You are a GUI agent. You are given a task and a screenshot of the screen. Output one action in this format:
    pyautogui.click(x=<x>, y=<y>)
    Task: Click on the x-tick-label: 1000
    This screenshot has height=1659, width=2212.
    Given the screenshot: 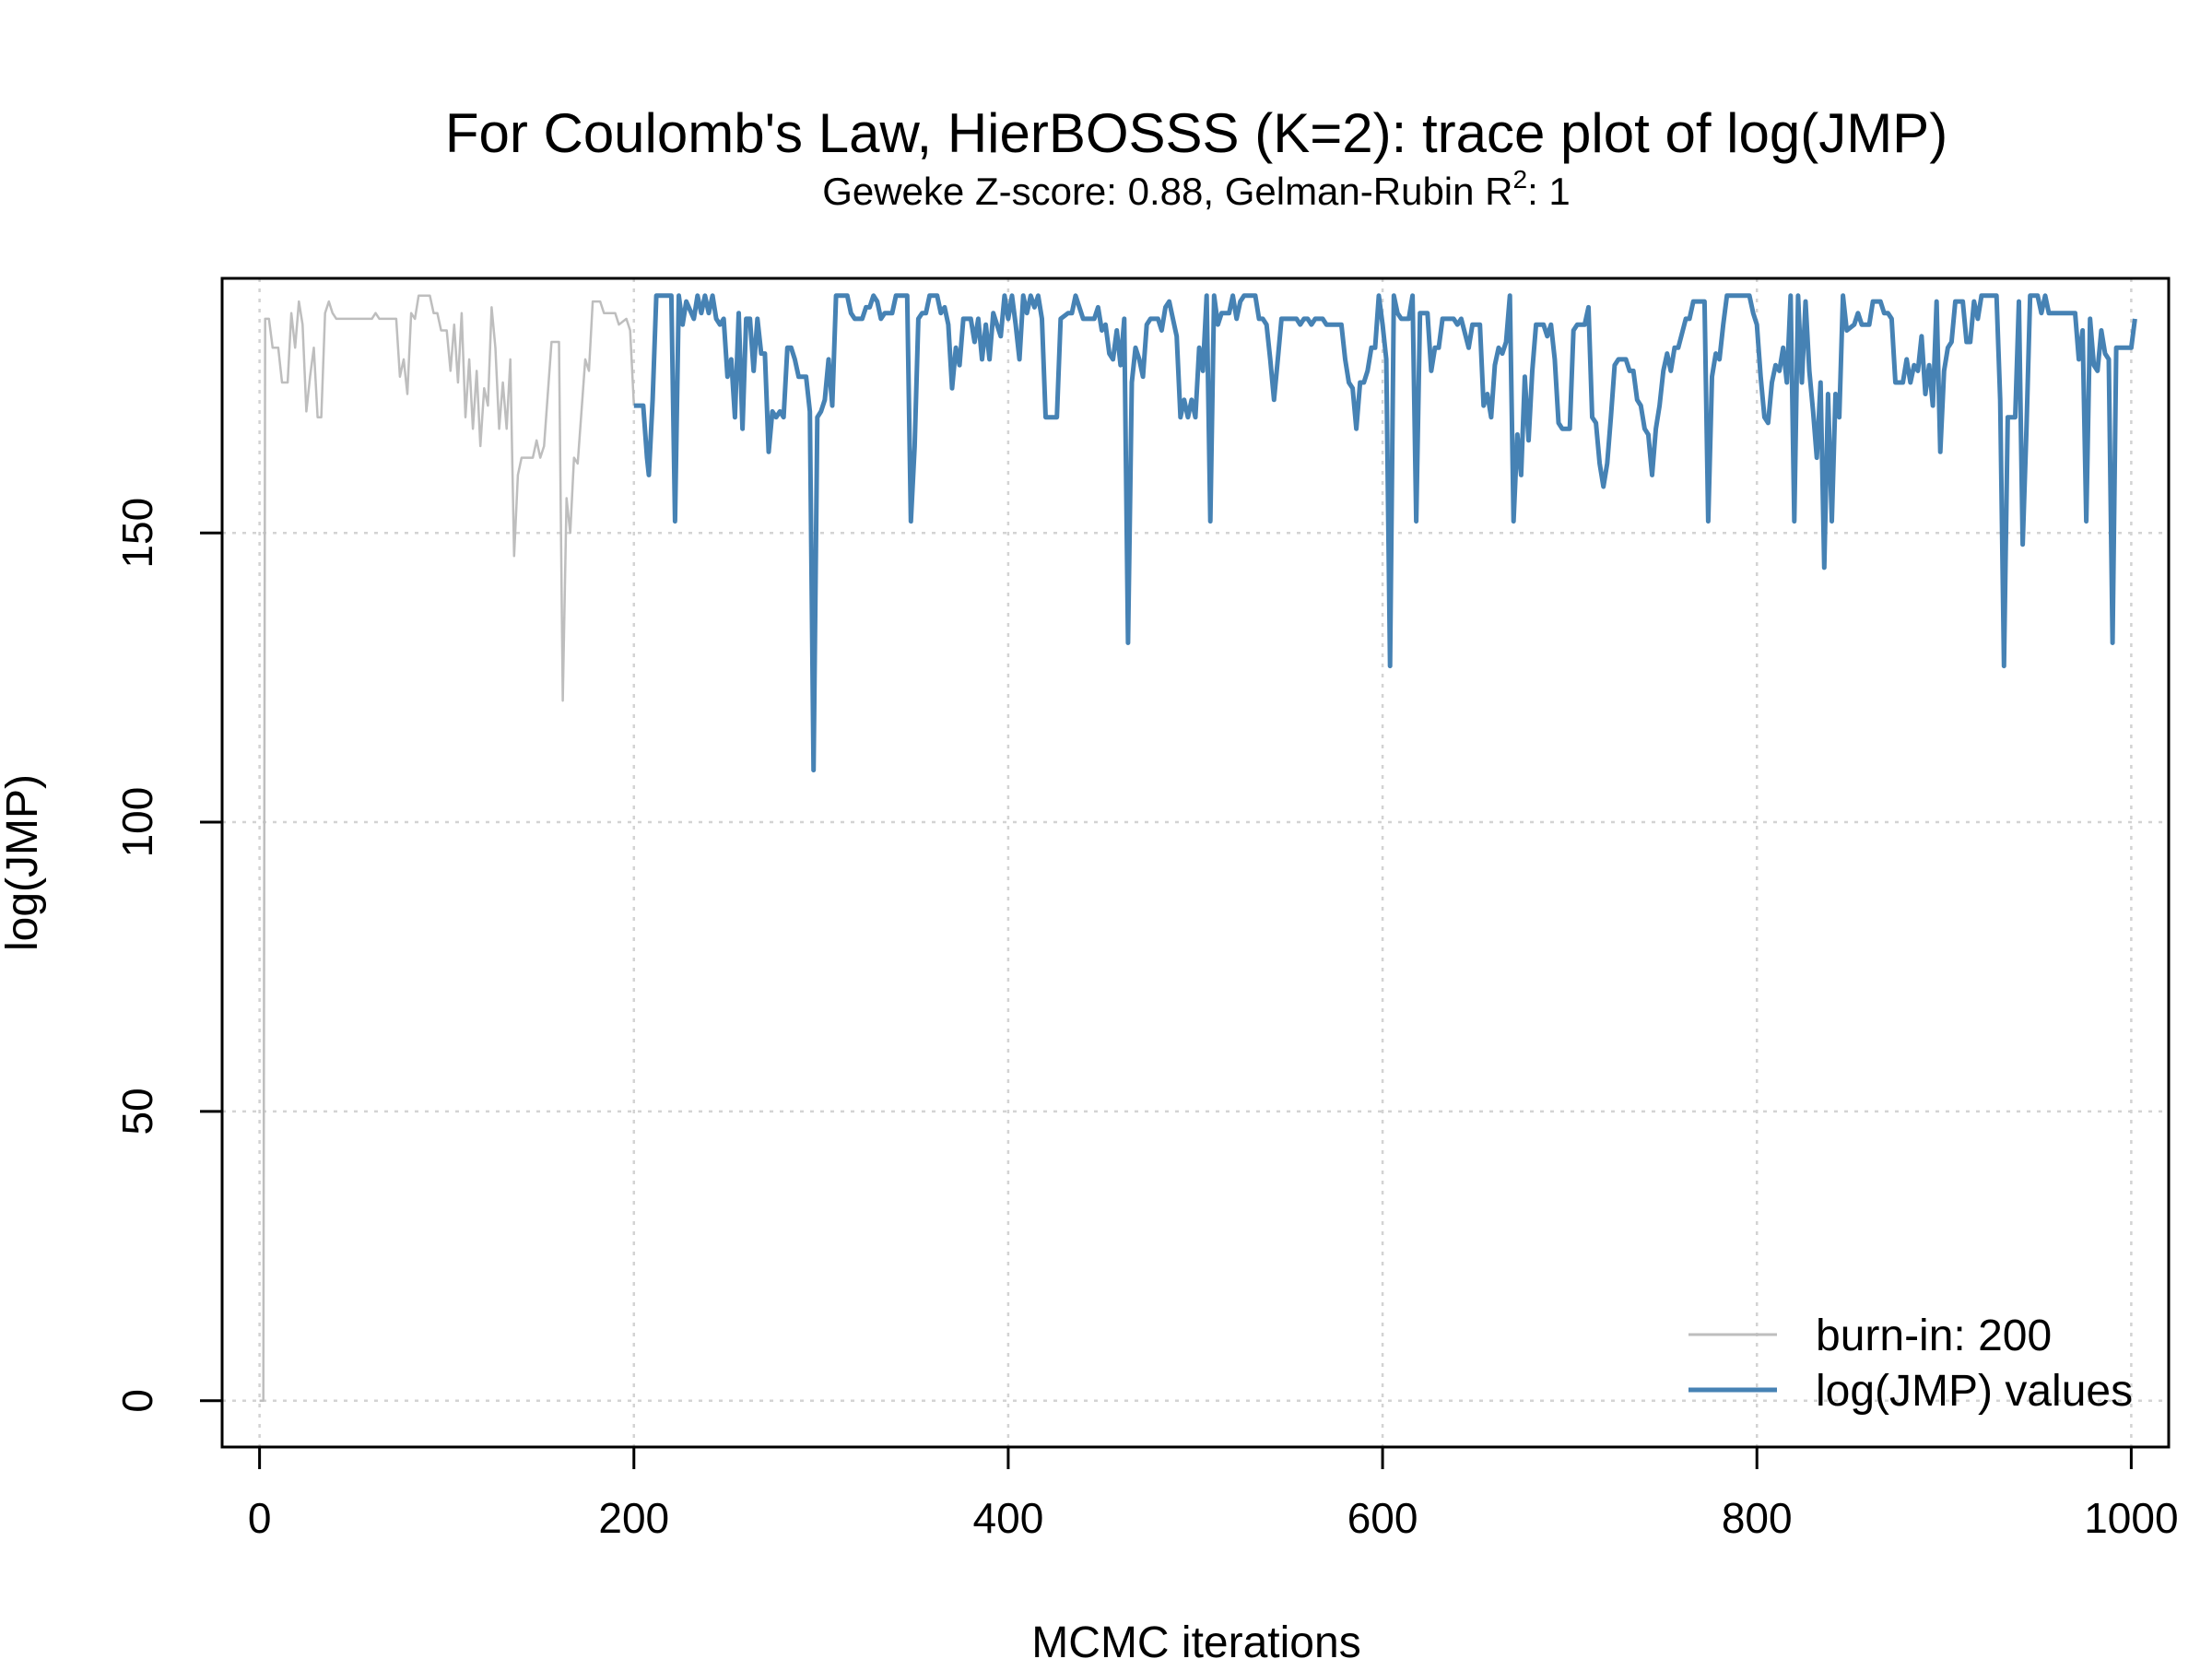 What is the action you would take?
    pyautogui.click(x=2131, y=1518)
    